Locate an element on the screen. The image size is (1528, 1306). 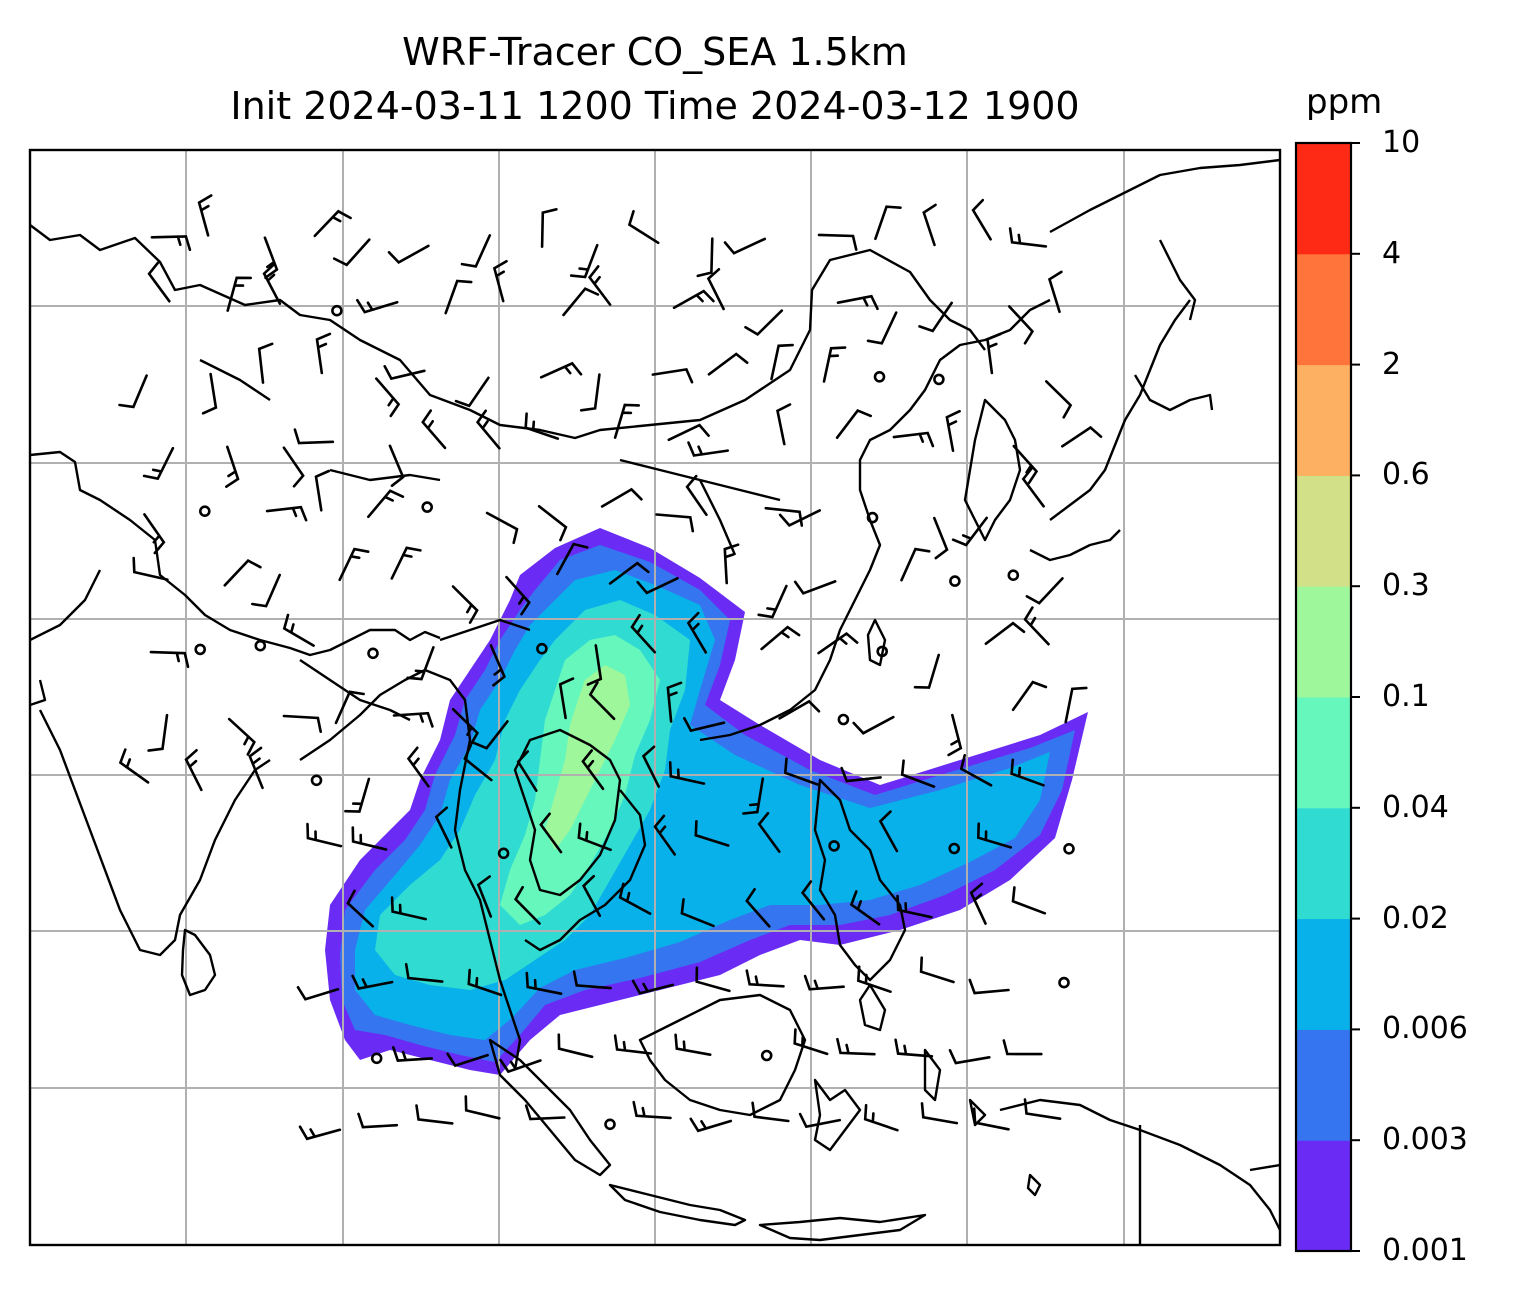
colorbar-tick-label: 4 is located at coordinates (1392, 253).